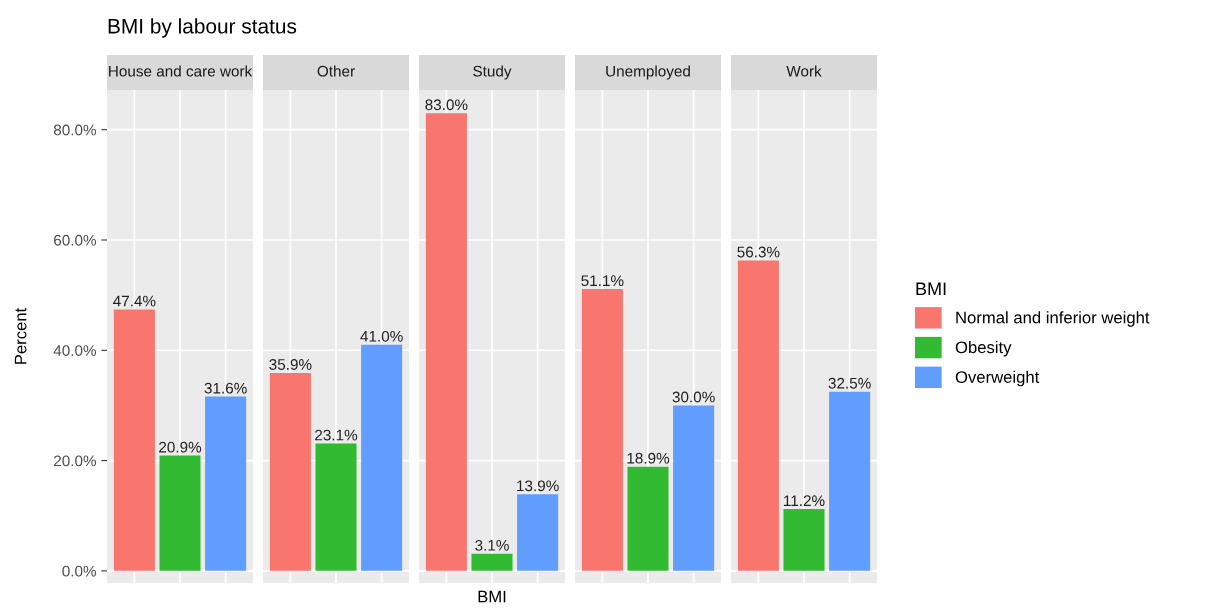 The image size is (1225, 610). Describe the element at coordinates (75, 130) in the screenshot. I see `y-tick-label: 80.0%` at that location.